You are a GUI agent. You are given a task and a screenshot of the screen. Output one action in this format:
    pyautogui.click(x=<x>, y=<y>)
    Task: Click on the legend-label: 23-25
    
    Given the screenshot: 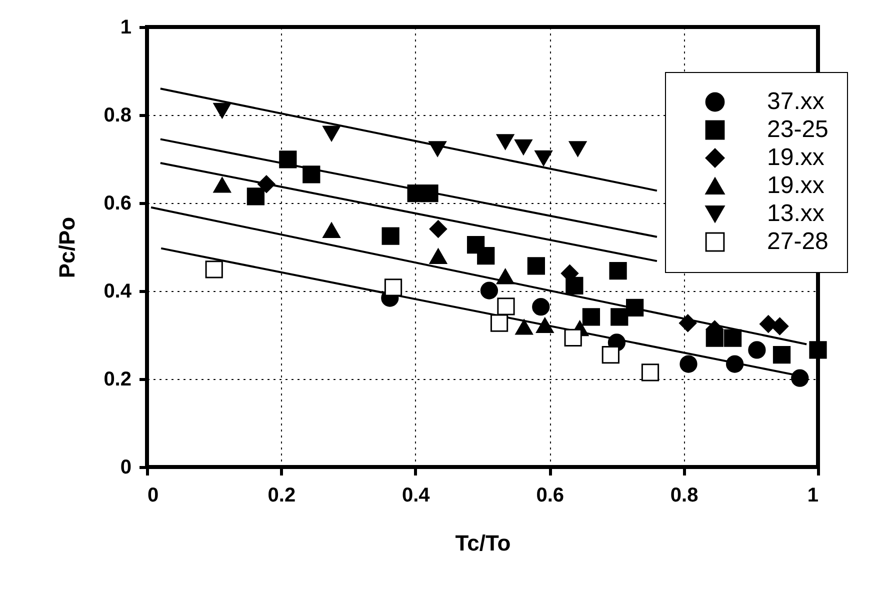 What is the action you would take?
    pyautogui.click(x=797, y=129)
    